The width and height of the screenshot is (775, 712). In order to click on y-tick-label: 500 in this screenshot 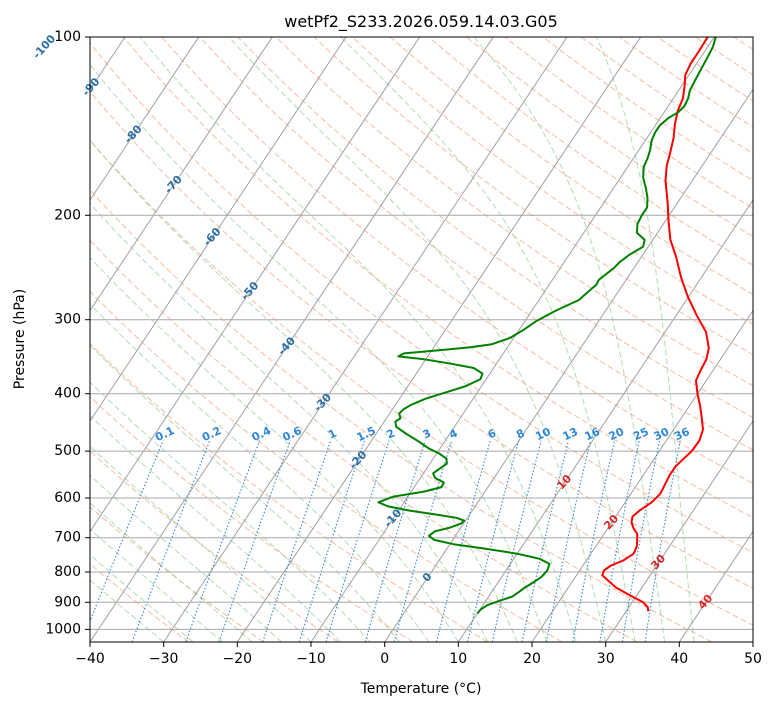, I will do `click(67, 451)`.